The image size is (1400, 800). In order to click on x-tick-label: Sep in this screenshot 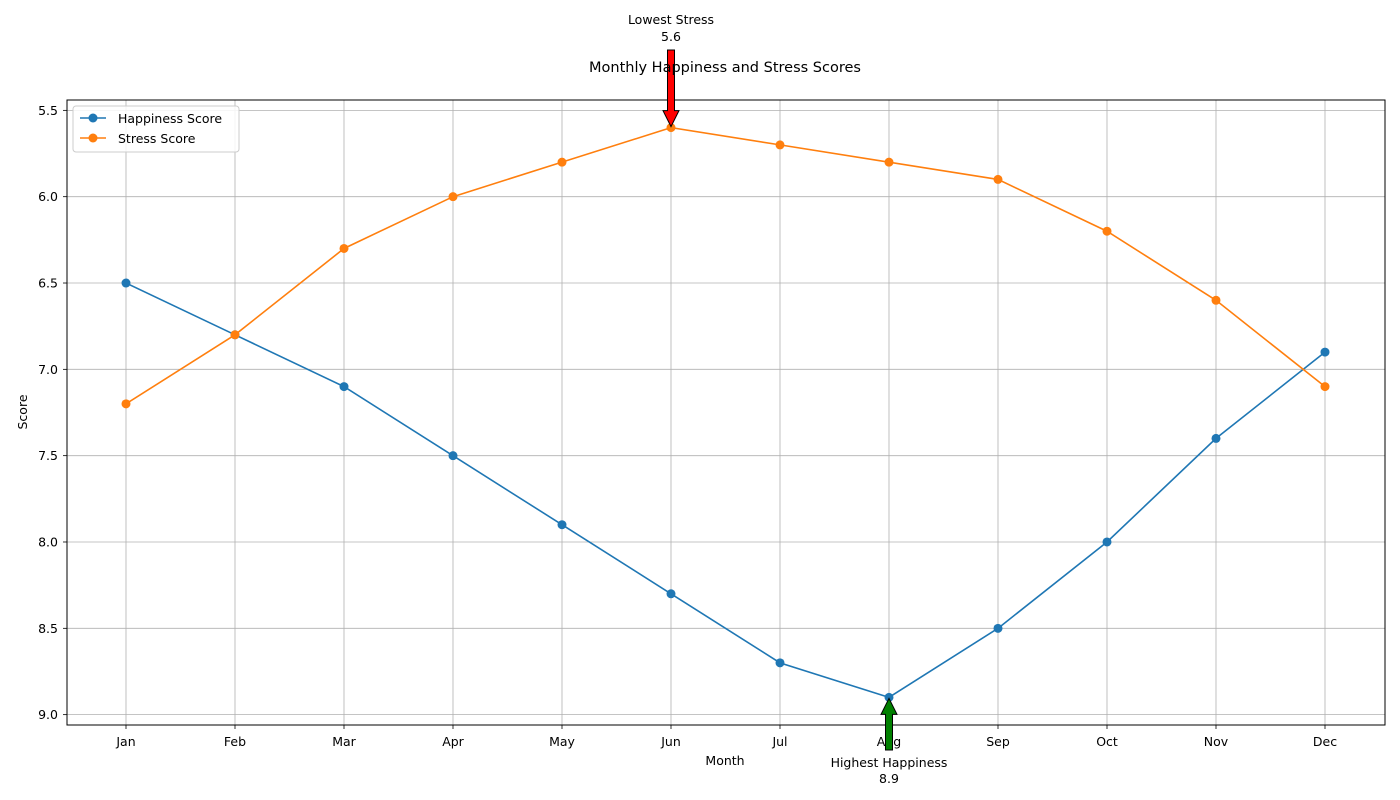, I will do `click(998, 741)`.